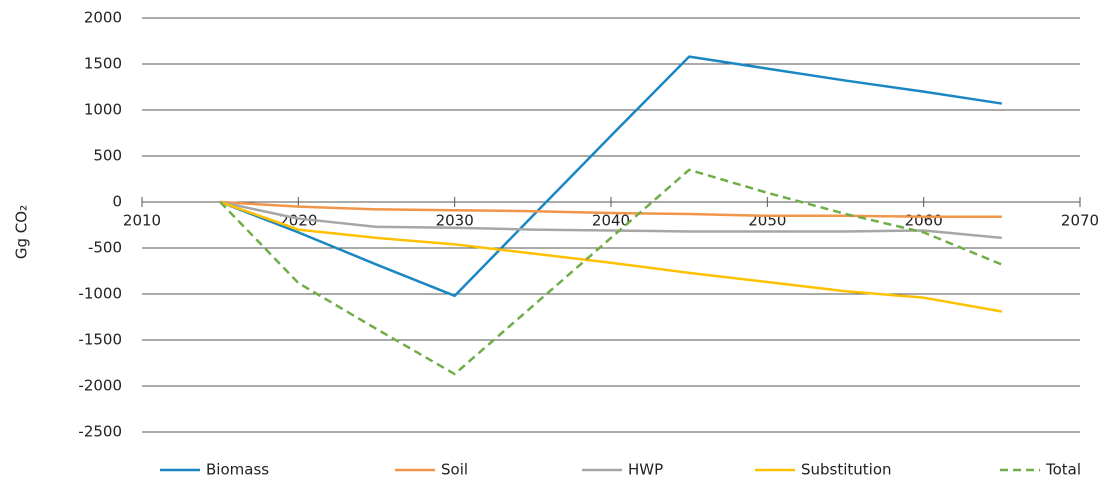 The height and width of the screenshot is (490, 1112). Describe the element at coordinates (105, 248) in the screenshot. I see `y-tick-label: -500` at that location.